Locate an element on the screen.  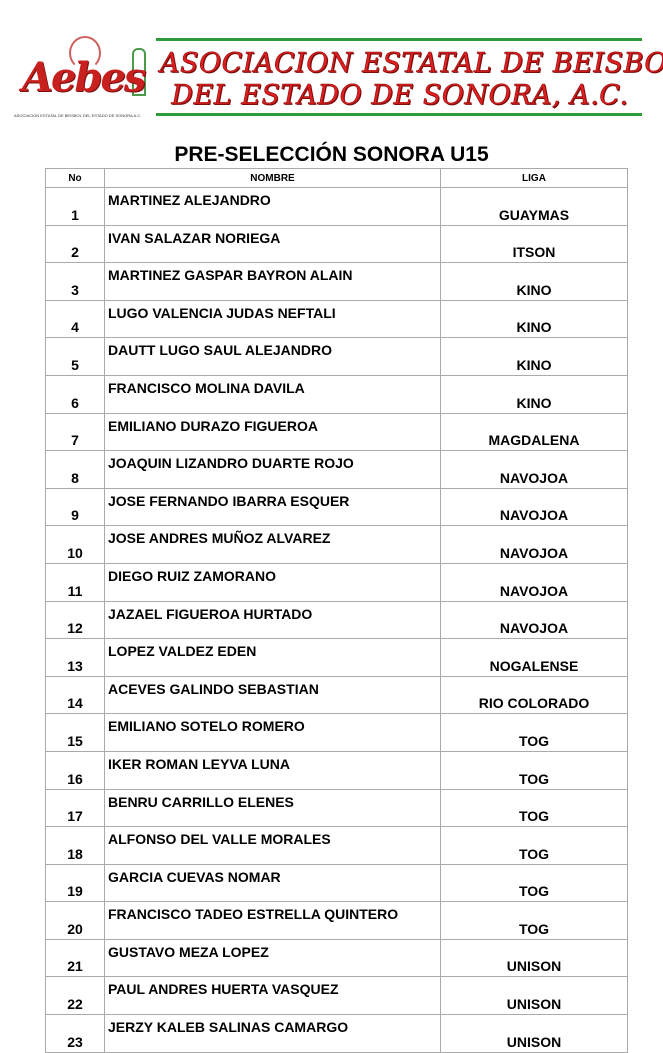
table-row: 11 DIEGO RUIZ ZAMORANO NAVOJOA is located at coordinates (336, 582).